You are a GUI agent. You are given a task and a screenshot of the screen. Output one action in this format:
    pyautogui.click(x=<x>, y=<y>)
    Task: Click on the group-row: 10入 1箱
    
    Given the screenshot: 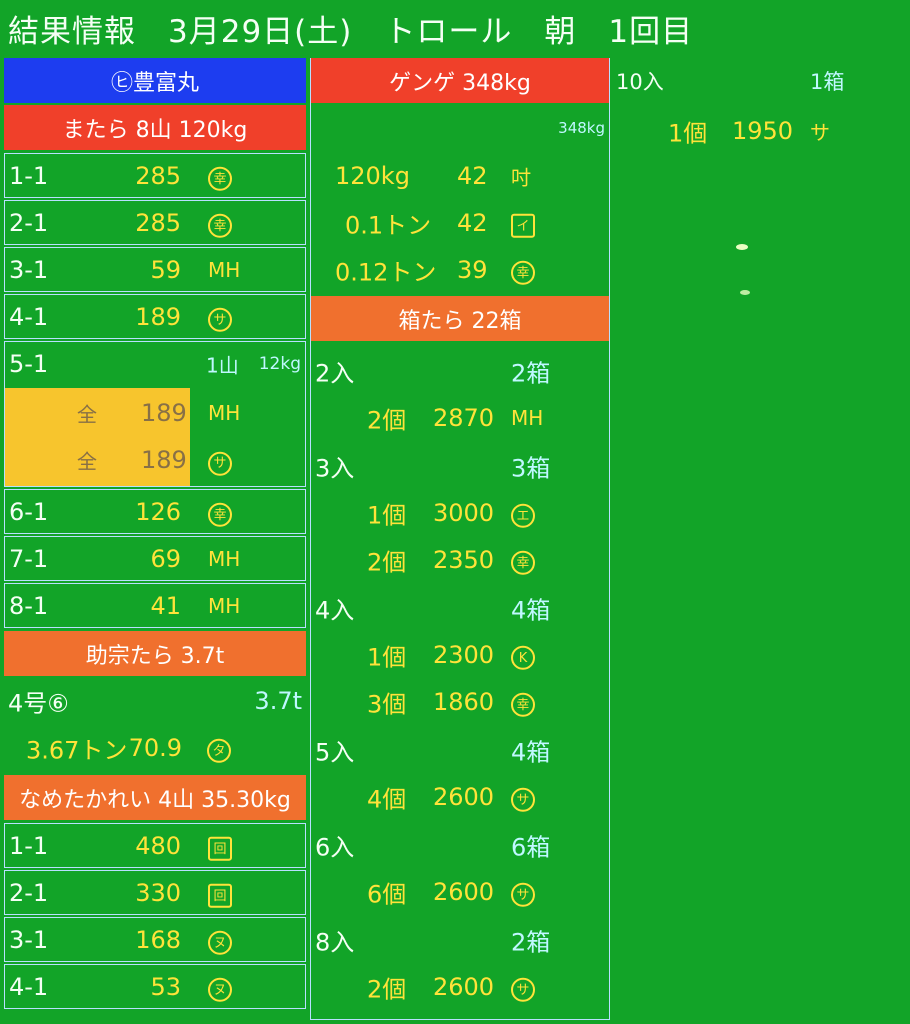 What is the action you would take?
    pyautogui.click(x=759, y=80)
    